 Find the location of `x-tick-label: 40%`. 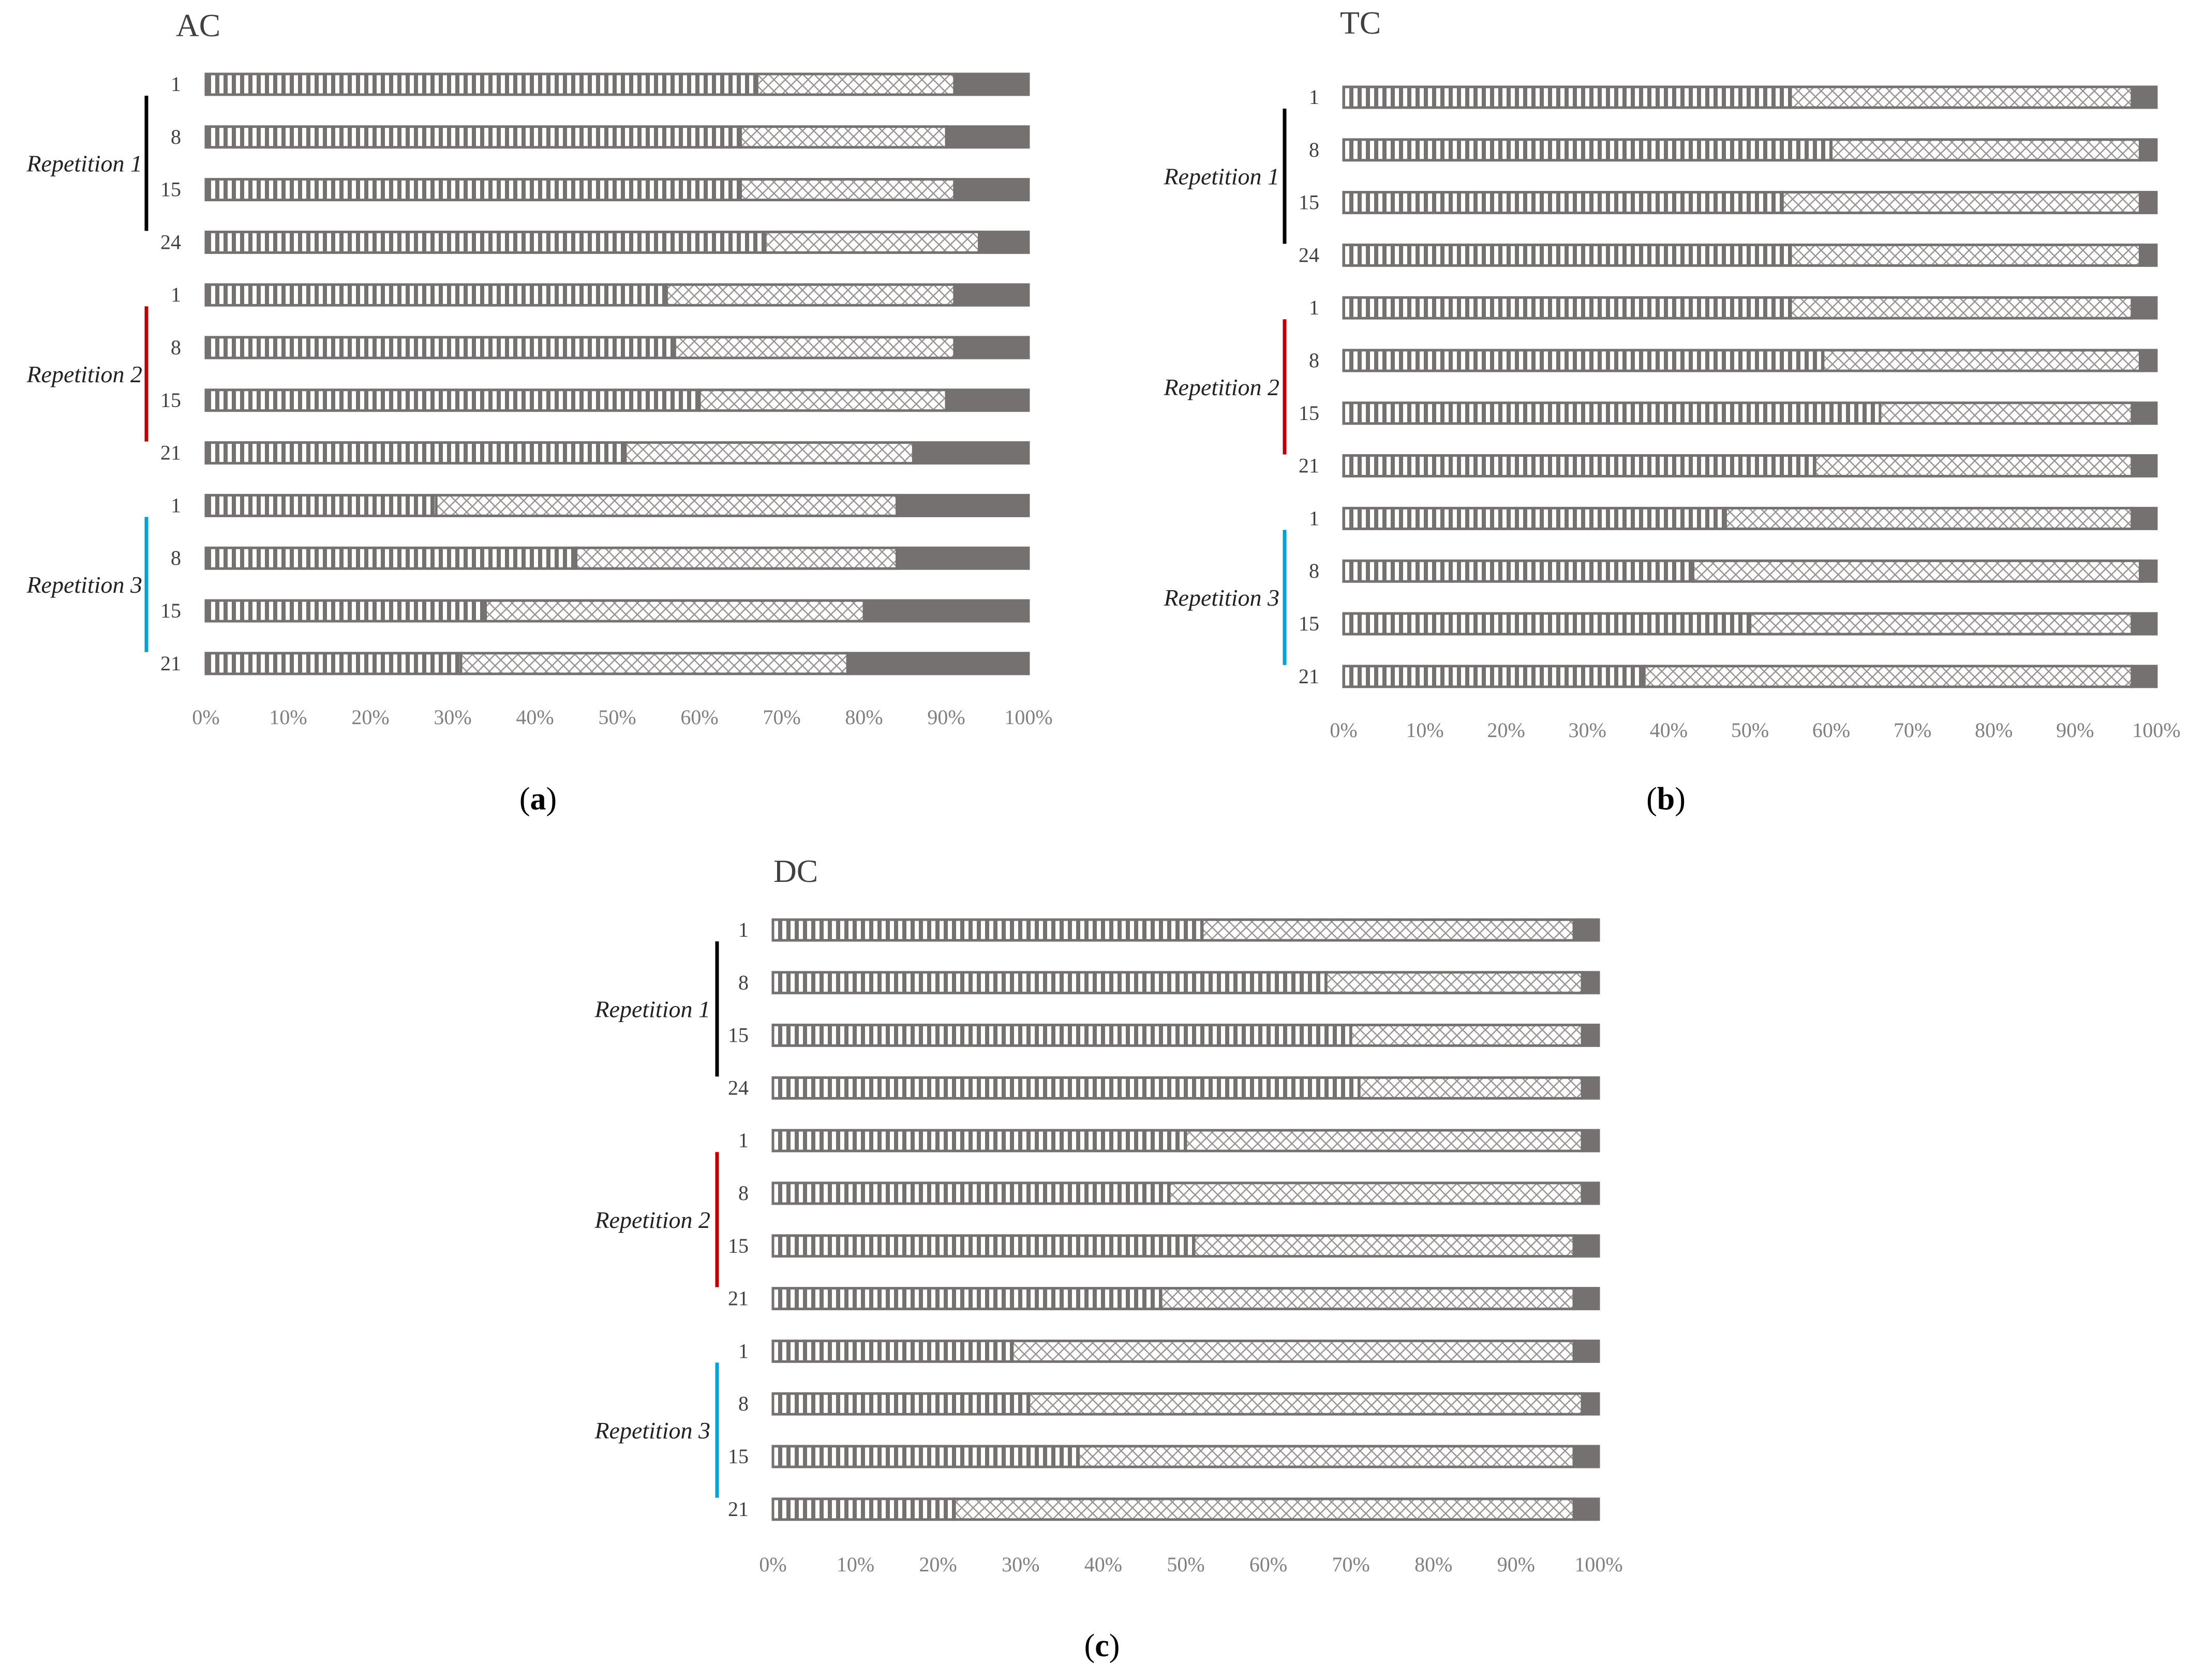

x-tick-label: 40% is located at coordinates (535, 718).